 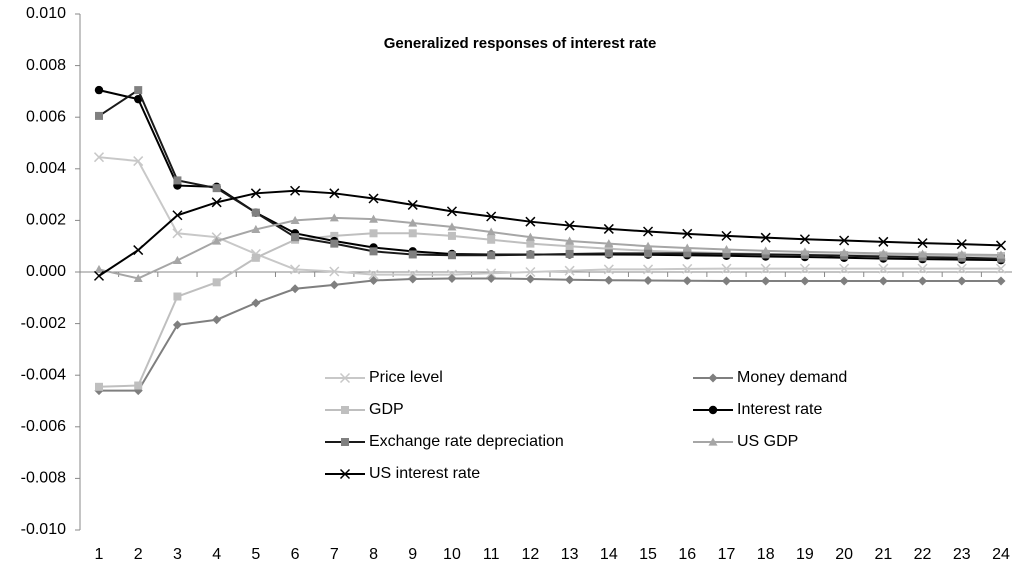 What do you see at coordinates (466, 441) in the screenshot?
I see `legend-label: Exchange rate depreciation` at bounding box center [466, 441].